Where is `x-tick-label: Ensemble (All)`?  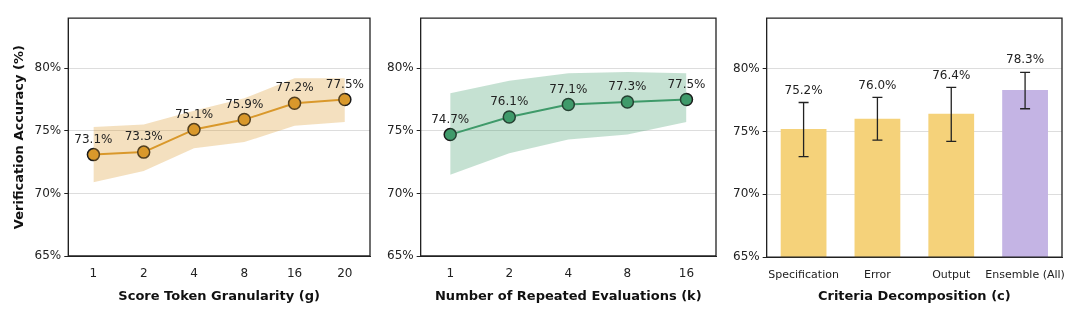
x-tick-label: Ensemble (All) is located at coordinates (1025, 274).